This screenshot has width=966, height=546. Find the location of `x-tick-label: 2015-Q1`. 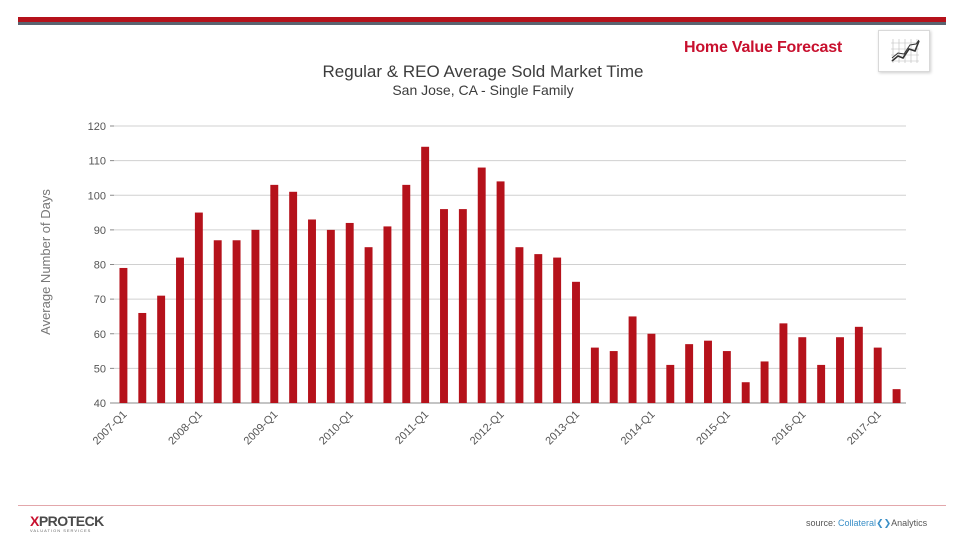

x-tick-label: 2015-Q1 is located at coordinates (713, 428).